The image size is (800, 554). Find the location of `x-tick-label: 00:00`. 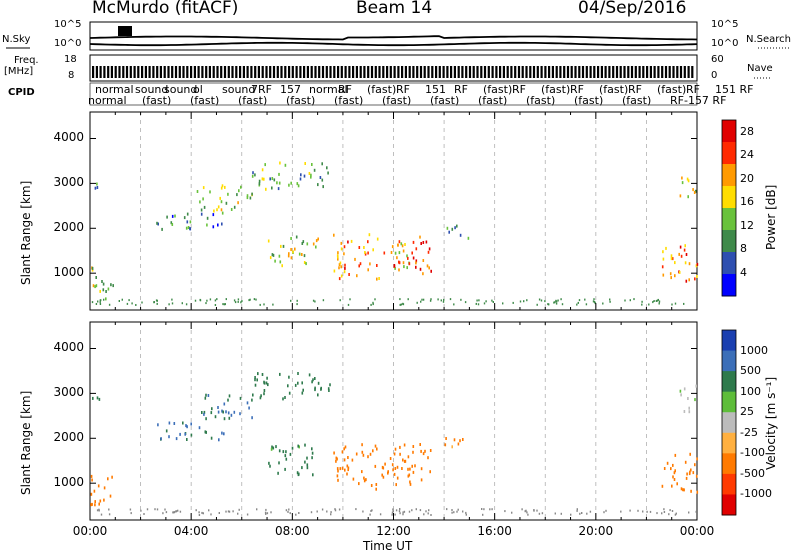

x-tick-label: 00:00 is located at coordinates (697, 531).